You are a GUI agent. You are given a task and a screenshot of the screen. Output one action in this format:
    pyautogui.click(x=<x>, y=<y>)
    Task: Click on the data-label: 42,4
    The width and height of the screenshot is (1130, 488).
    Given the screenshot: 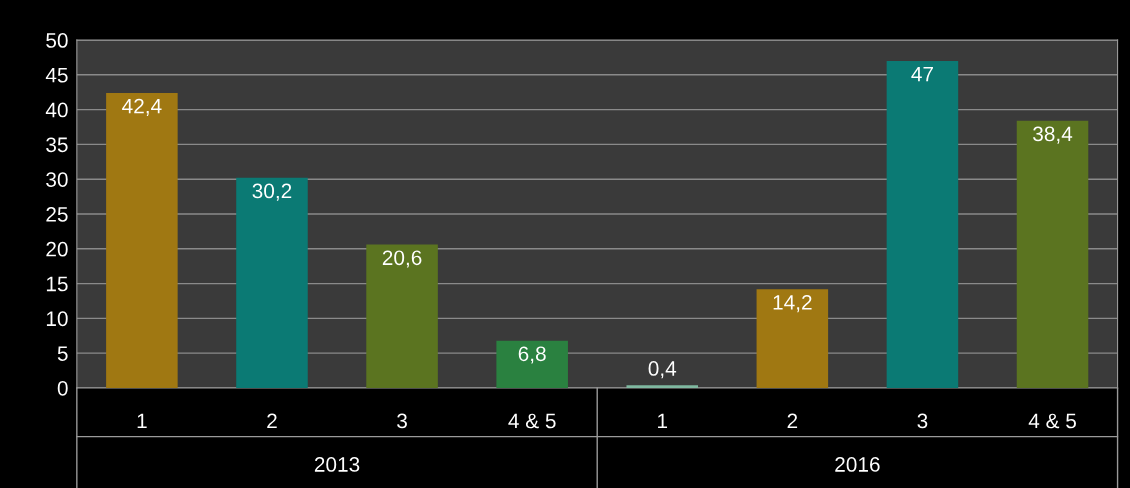 What is the action you would take?
    pyautogui.click(x=142, y=107)
    